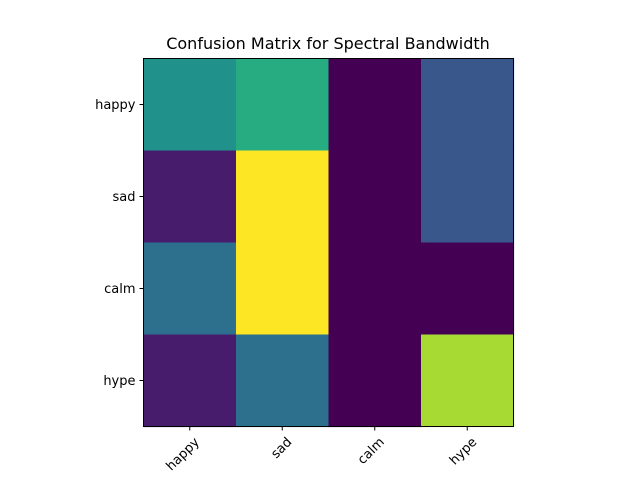 Image resolution: width=640 pixels, height=480 pixels. What do you see at coordinates (119, 243) in the screenshot?
I see `y-axis: happy sad calm hype` at bounding box center [119, 243].